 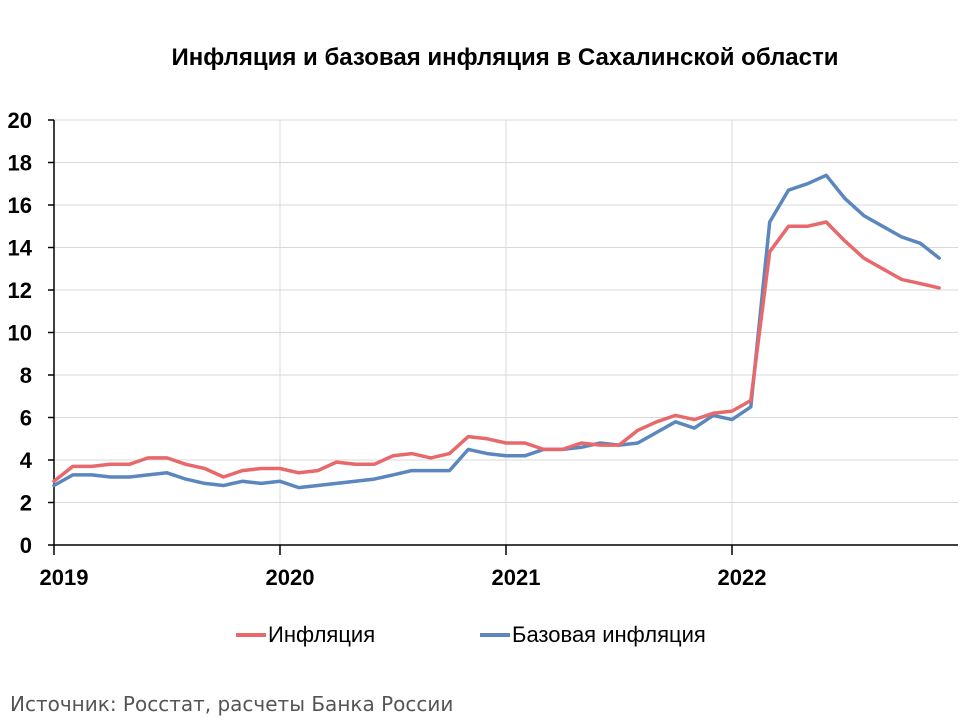 I want to click on legend-item-core-inflation: Базовая инфляция, so click(x=593, y=635).